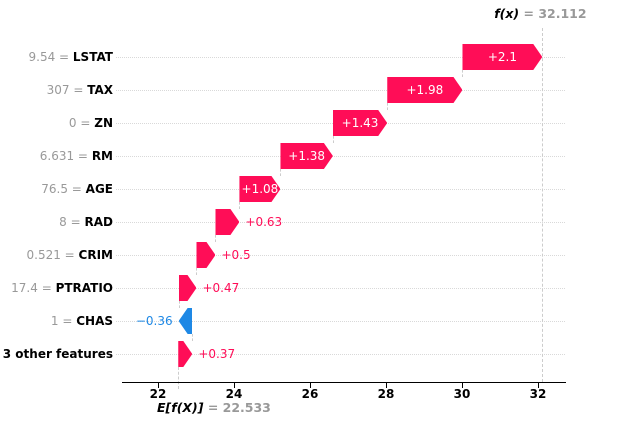 The width and height of the screenshot is (618, 427). I want to click on feature-row-label: 0 = ZN, so click(56, 123).